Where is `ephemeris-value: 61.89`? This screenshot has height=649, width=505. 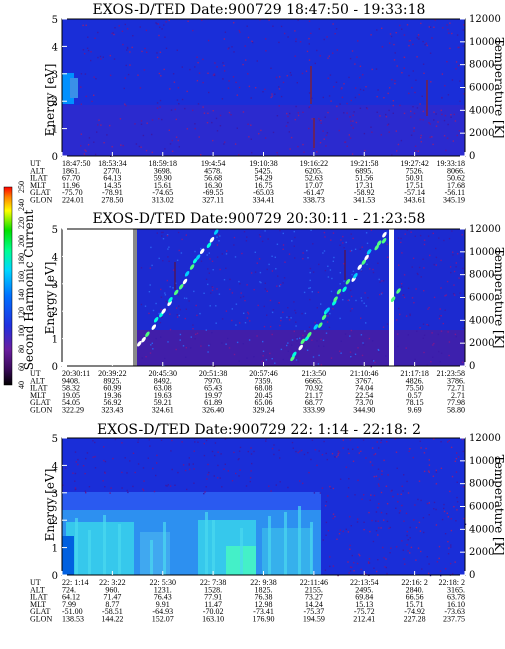
ephemeris-value: 61.89 is located at coordinates (213, 402).